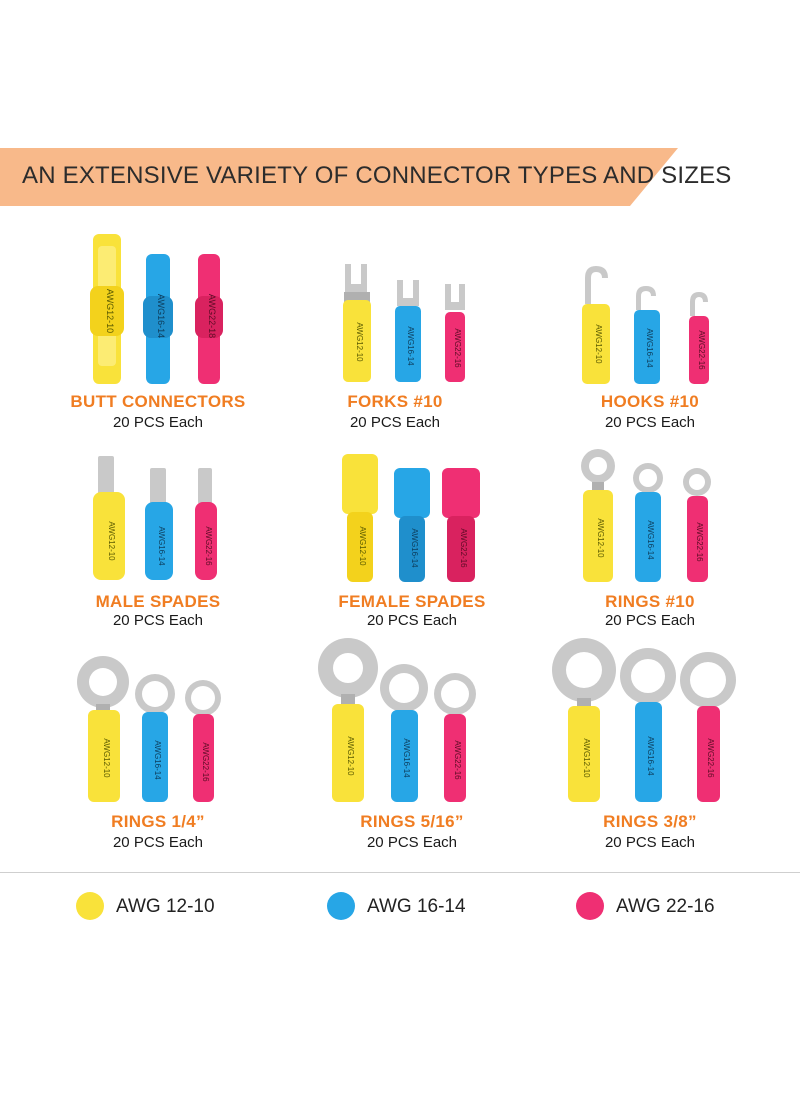 This screenshot has width=800, height=1096. What do you see at coordinates (341, 906) in the screenshot?
I see `blue-dot-icon` at bounding box center [341, 906].